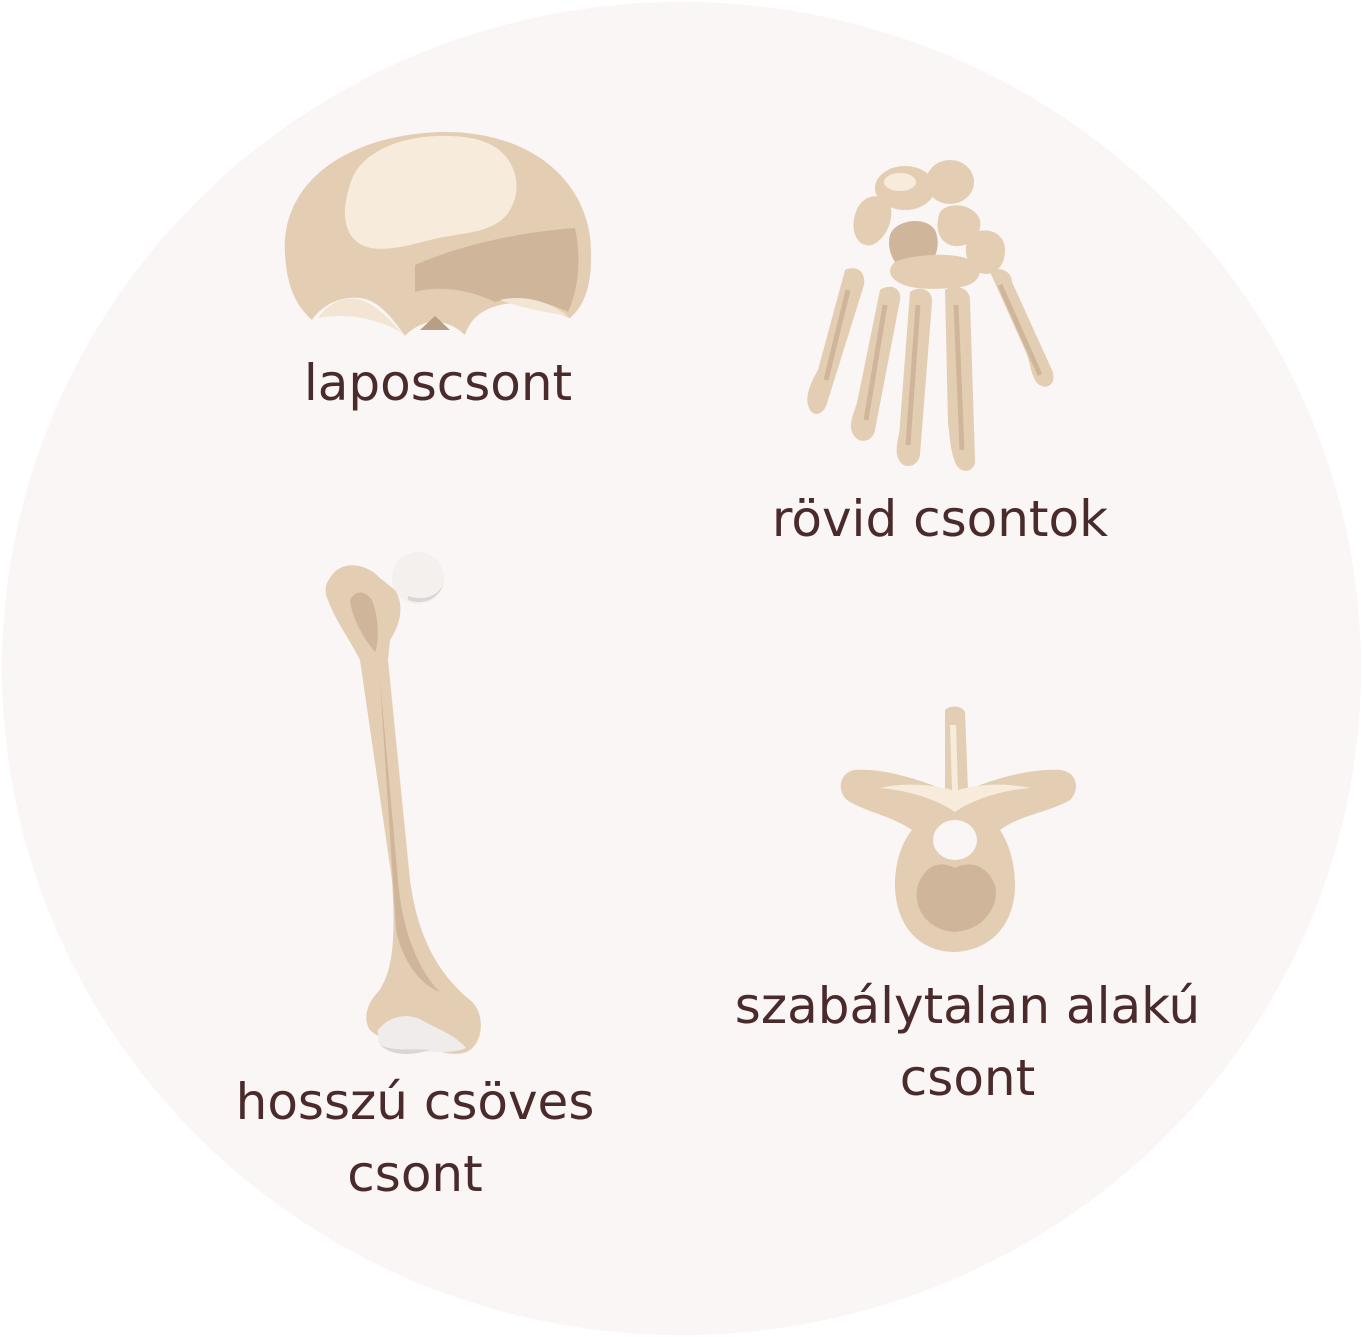 The image size is (1363, 1337). I want to click on irregular-bone-label-line-1: szabálytalan alakú, so click(967, 1006).